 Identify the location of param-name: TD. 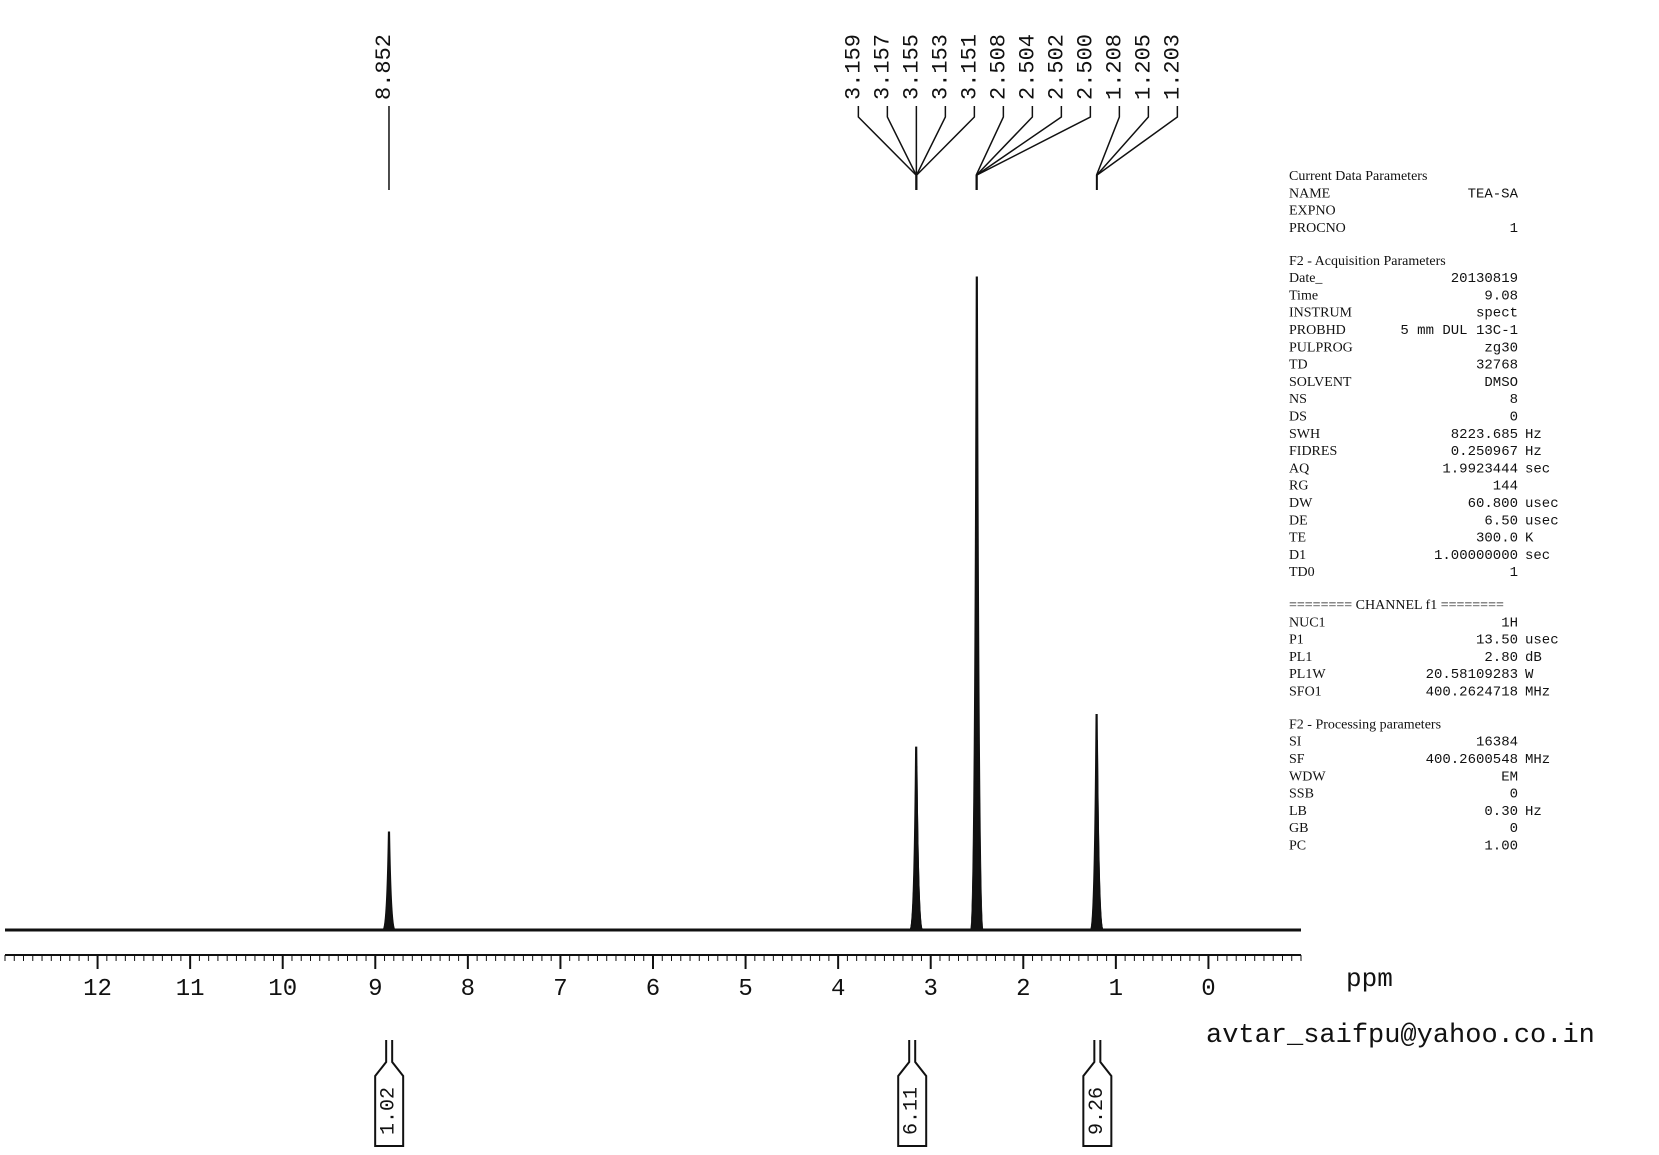
(1298, 365).